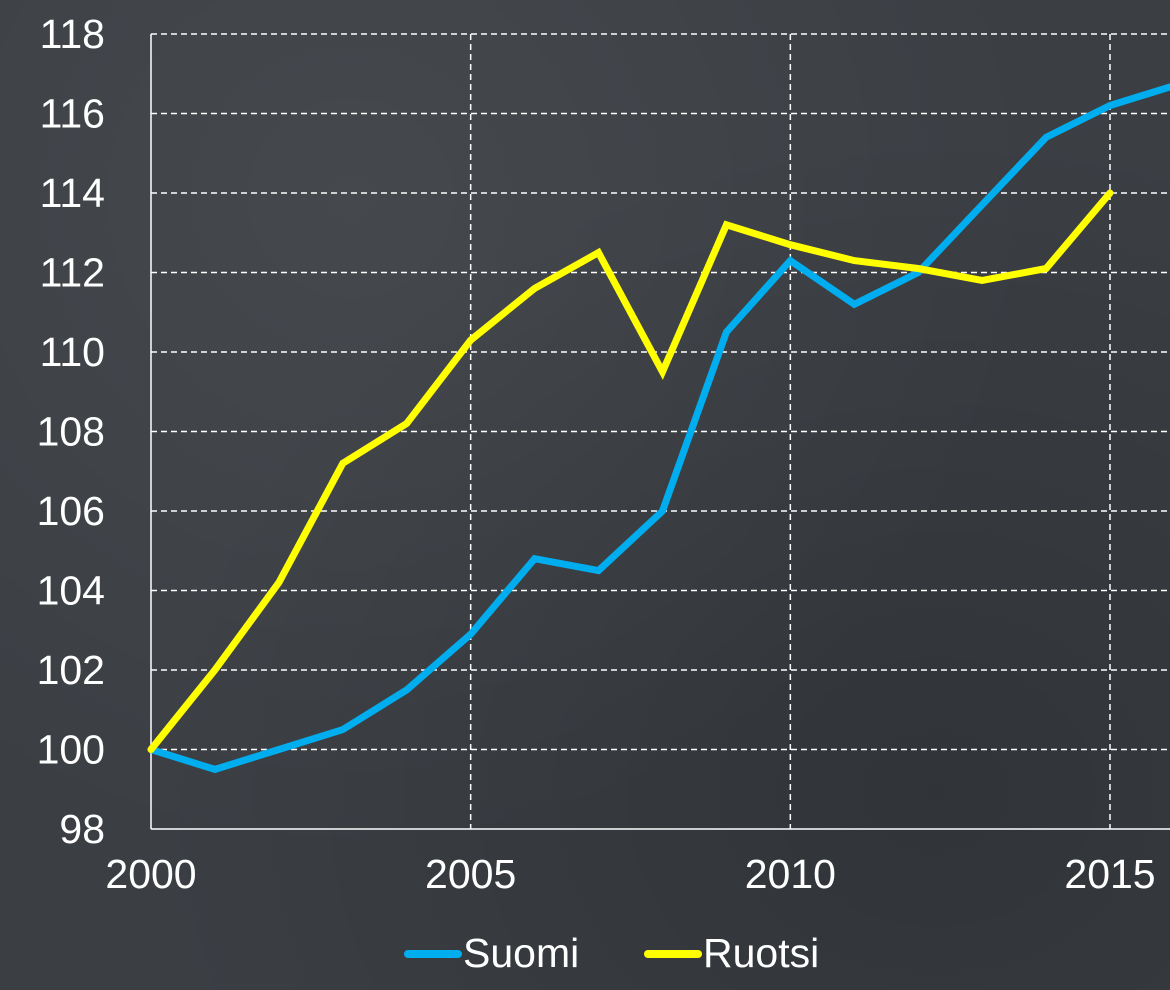 The height and width of the screenshot is (990, 1170). I want to click on y-tick-label: 112, so click(72, 273).